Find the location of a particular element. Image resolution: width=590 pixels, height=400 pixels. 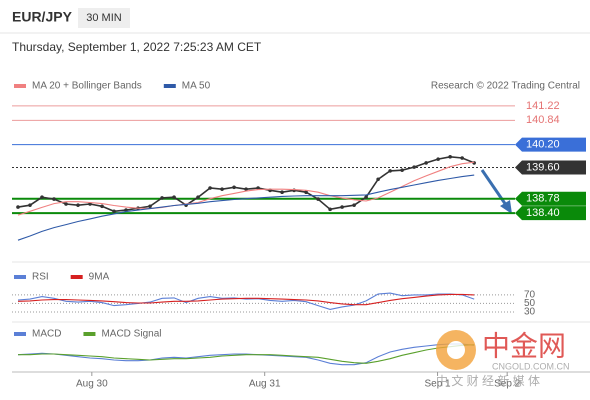

x-tick-label: Sep 1 is located at coordinates (437, 384).